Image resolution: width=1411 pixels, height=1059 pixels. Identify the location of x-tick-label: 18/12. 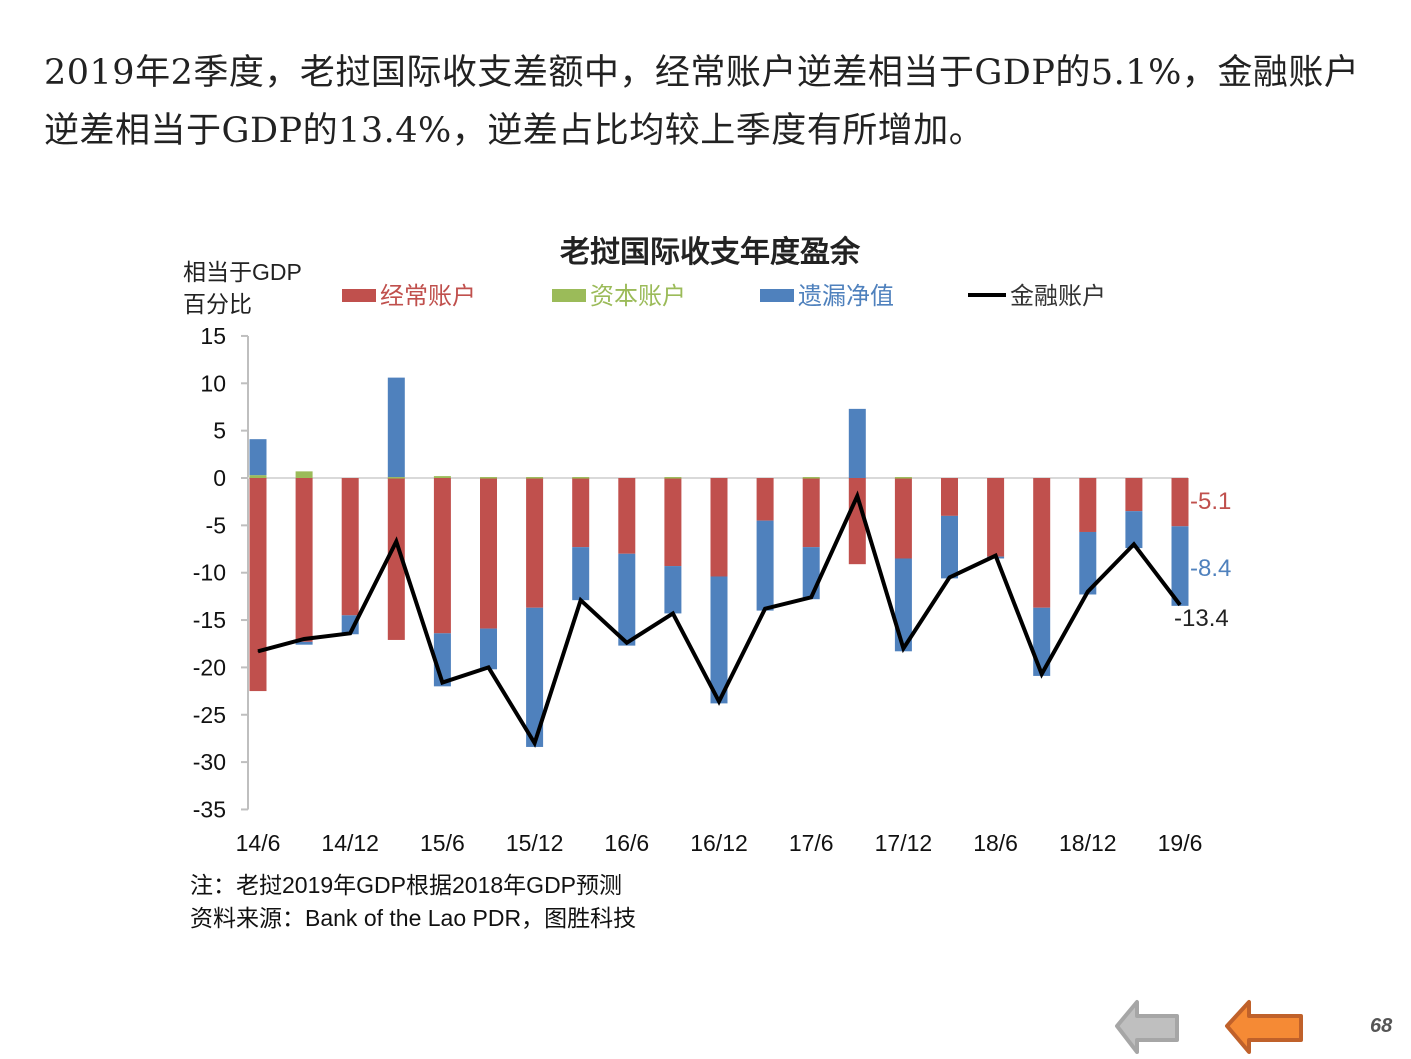
(1088, 843).